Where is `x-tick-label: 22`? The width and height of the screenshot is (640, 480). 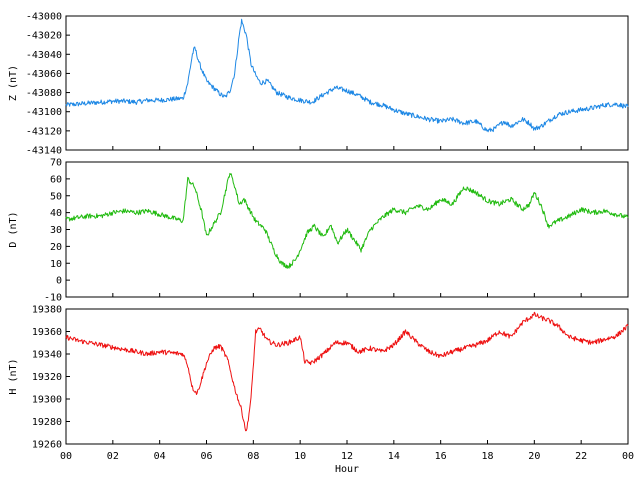
x-tick-label: 22 is located at coordinates (581, 456).